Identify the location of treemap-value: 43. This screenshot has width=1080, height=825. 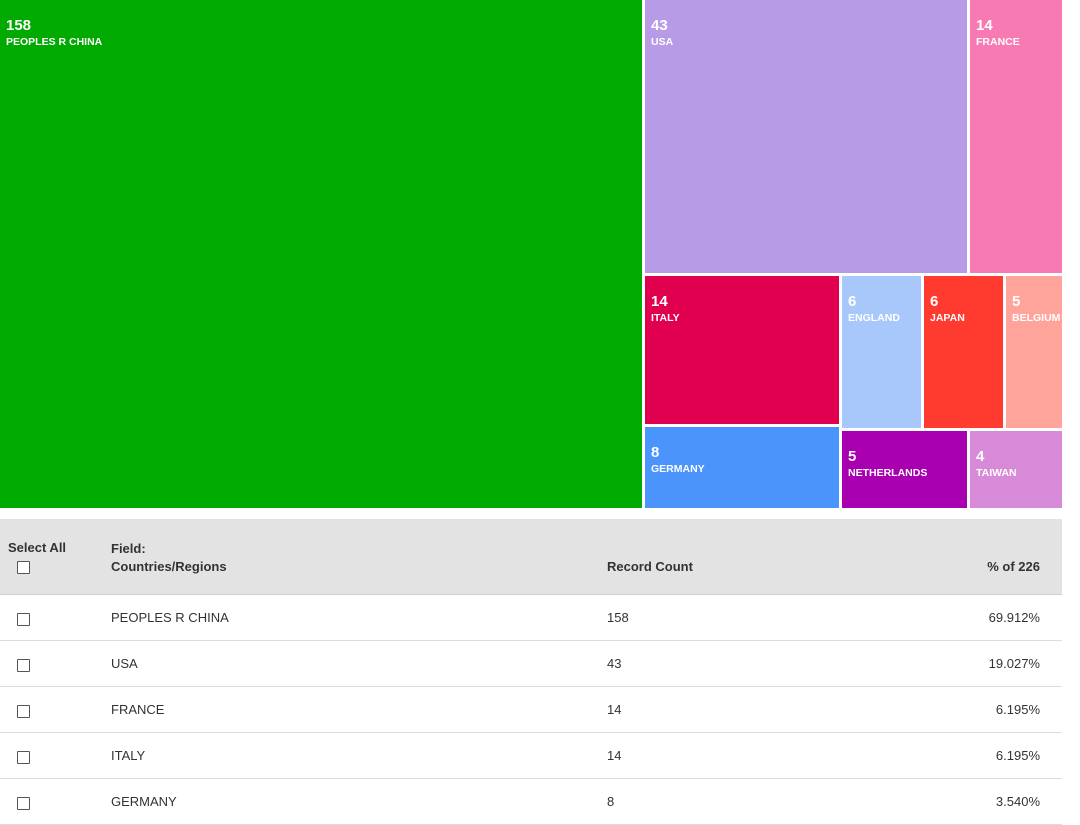
(659, 25).